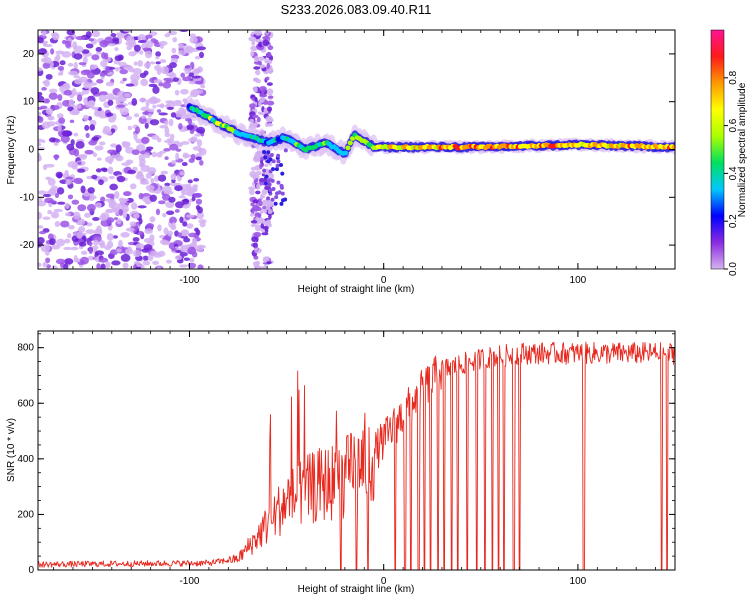 The image size is (750, 600). Describe the element at coordinates (731, 173) in the screenshot. I see `colorbar-axes: 0.0 0.2 0.4 0.6 0.8` at that location.